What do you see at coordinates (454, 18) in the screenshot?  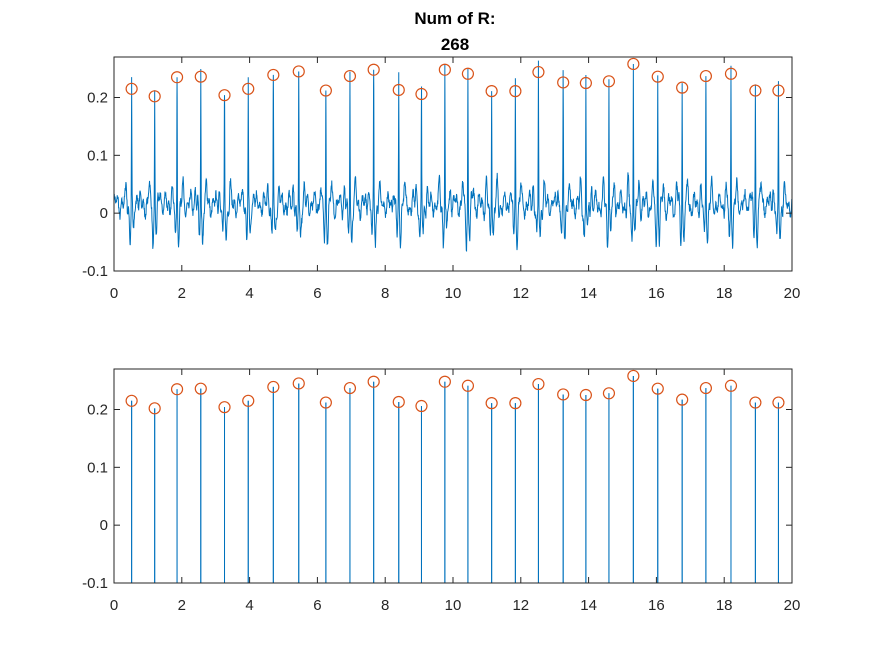 I see `title-line-1: Num of R:` at bounding box center [454, 18].